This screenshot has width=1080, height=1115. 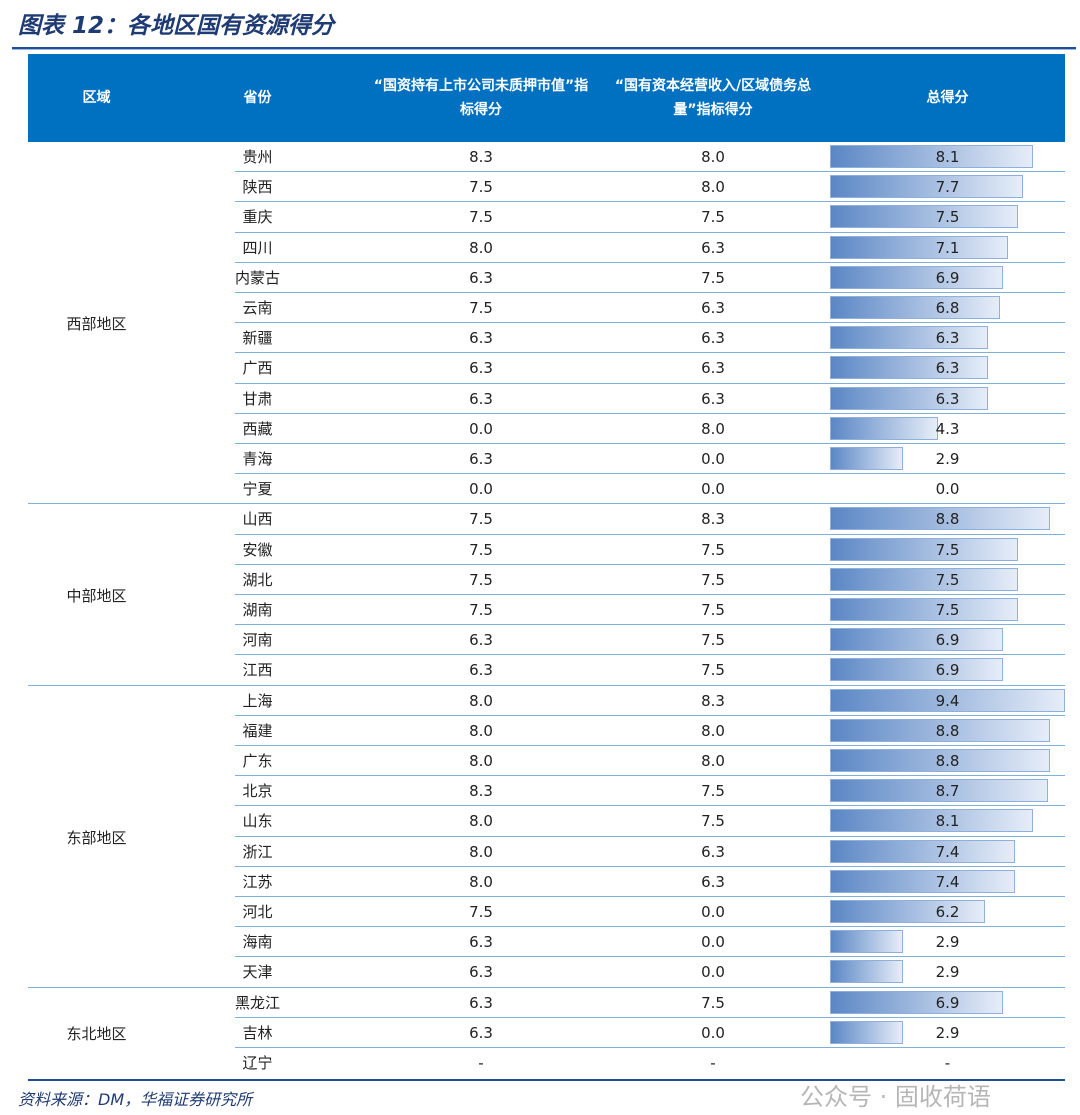 What do you see at coordinates (947, 912) in the screenshot?
I see `total-score-cell: 6.2` at bounding box center [947, 912].